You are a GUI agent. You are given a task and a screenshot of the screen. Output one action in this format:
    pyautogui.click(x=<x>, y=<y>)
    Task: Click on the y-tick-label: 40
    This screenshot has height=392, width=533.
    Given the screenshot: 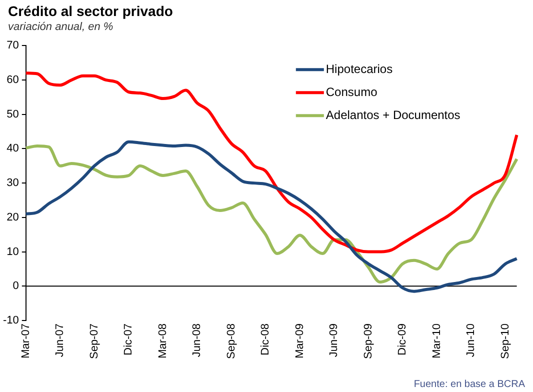 What is the action you would take?
    pyautogui.click(x=12, y=148)
    